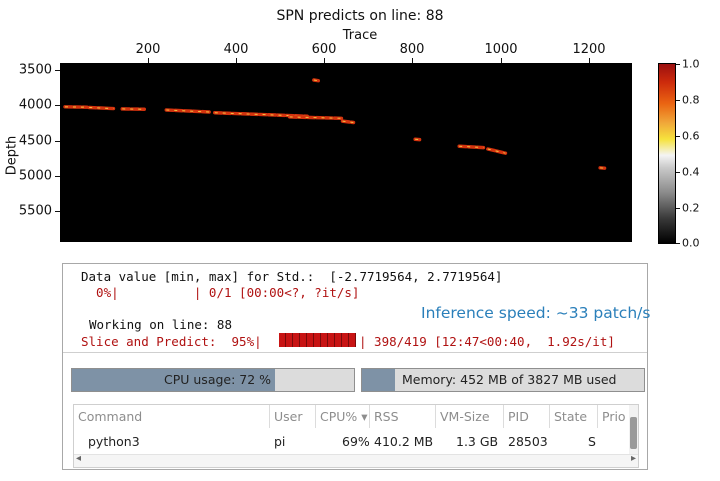  What do you see at coordinates (35, 141) in the screenshot?
I see `y-tick-label: 4500` at bounding box center [35, 141].